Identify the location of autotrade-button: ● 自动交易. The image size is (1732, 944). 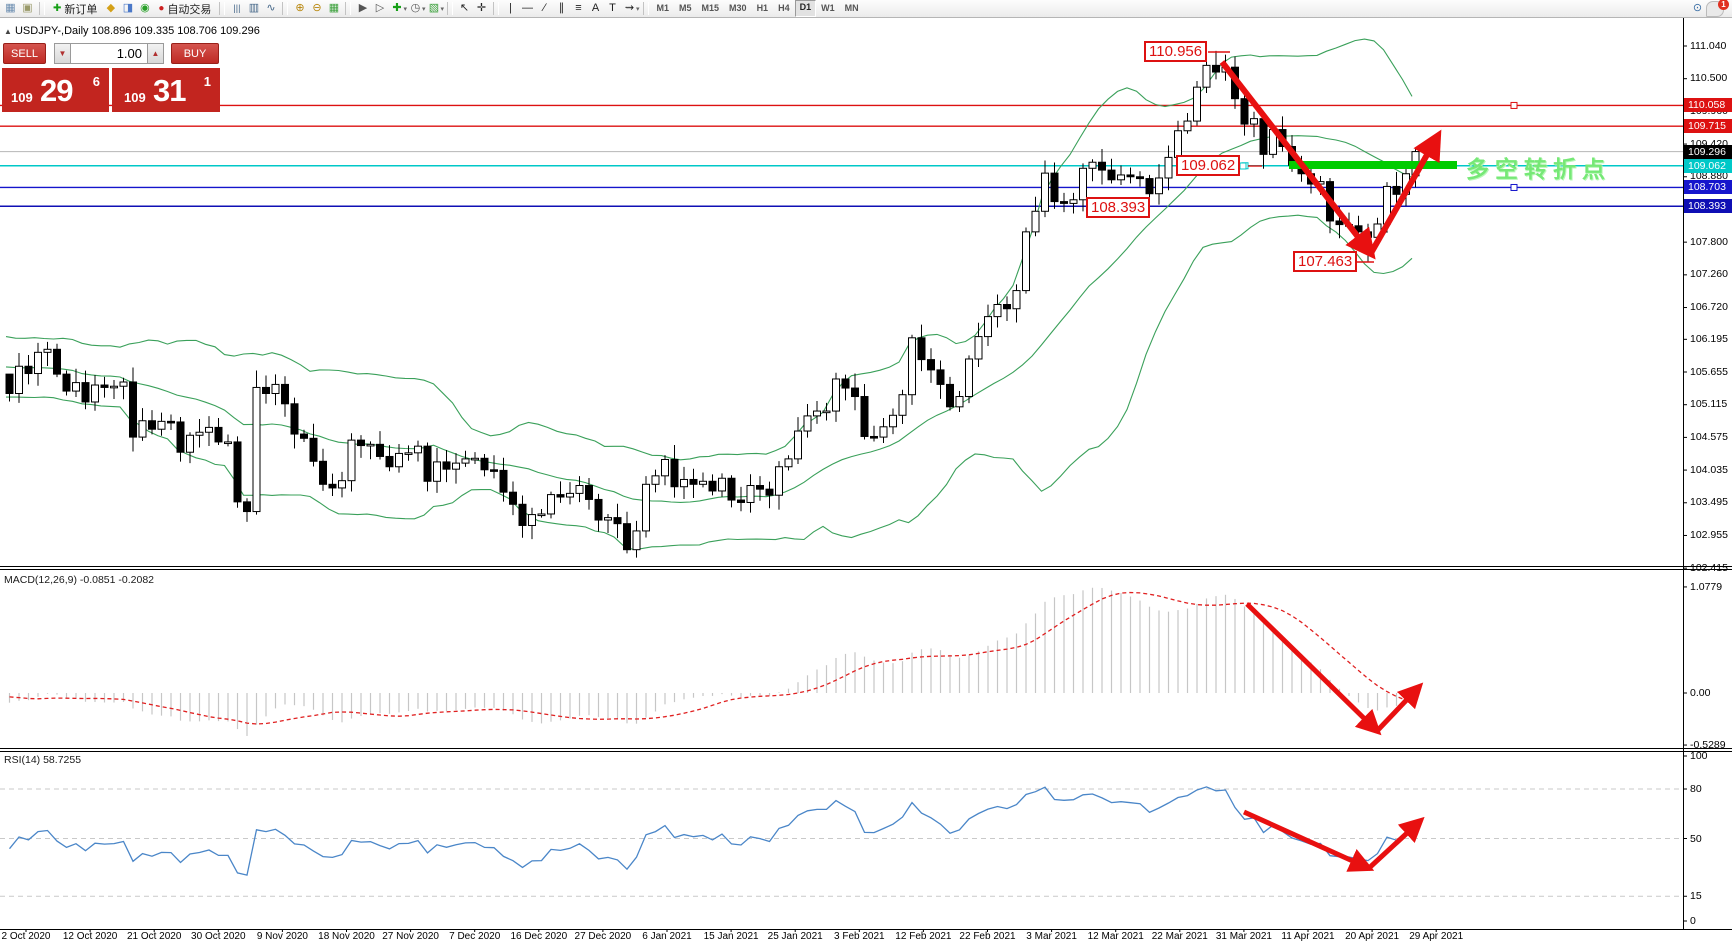
(184, 9).